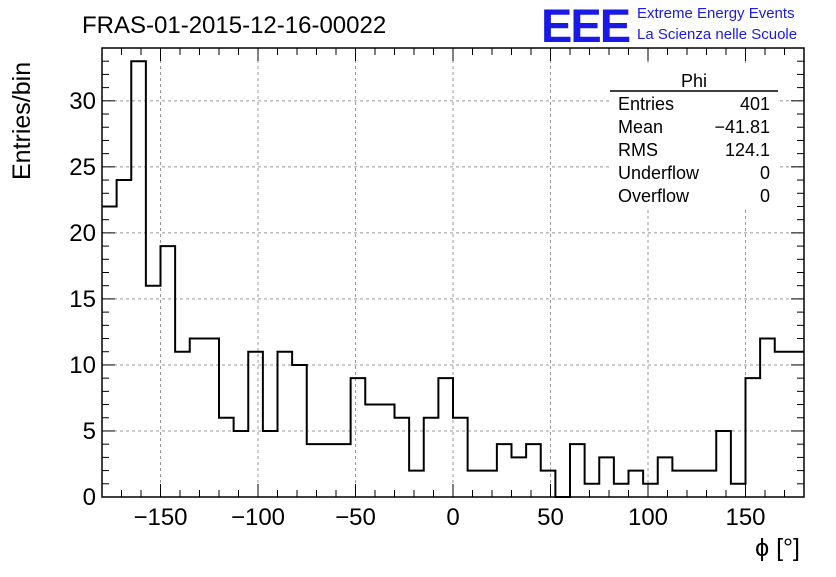 Image resolution: width=836 pixels, height=577 pixels. I want to click on stats-row-label: Underflow, so click(659, 173).